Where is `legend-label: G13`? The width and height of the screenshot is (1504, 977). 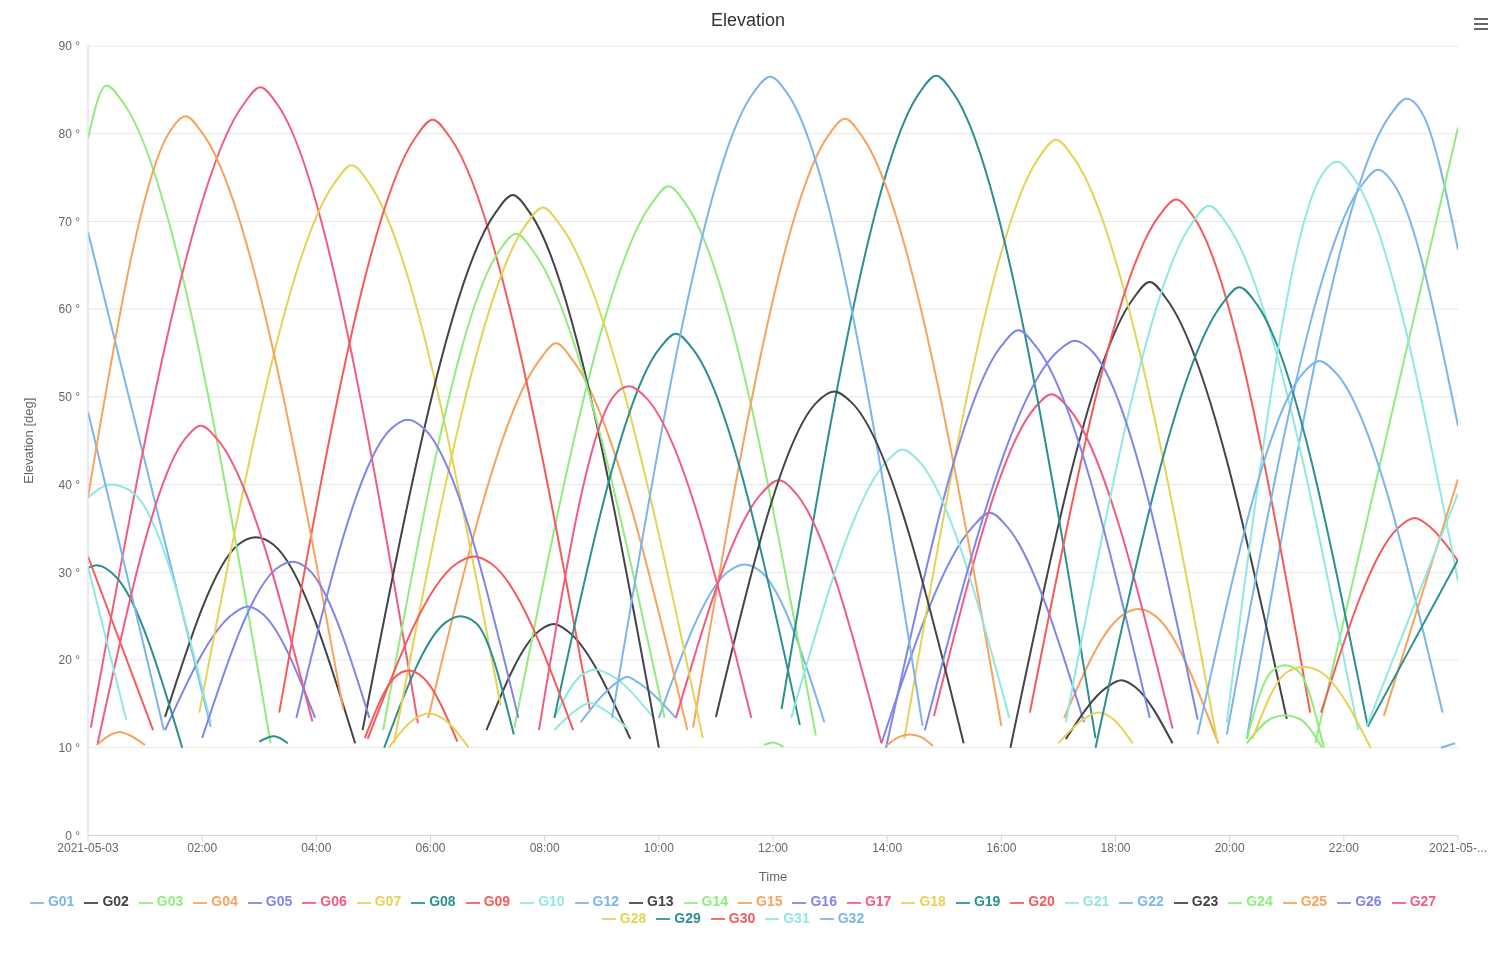
legend-label: G13 is located at coordinates (660, 901).